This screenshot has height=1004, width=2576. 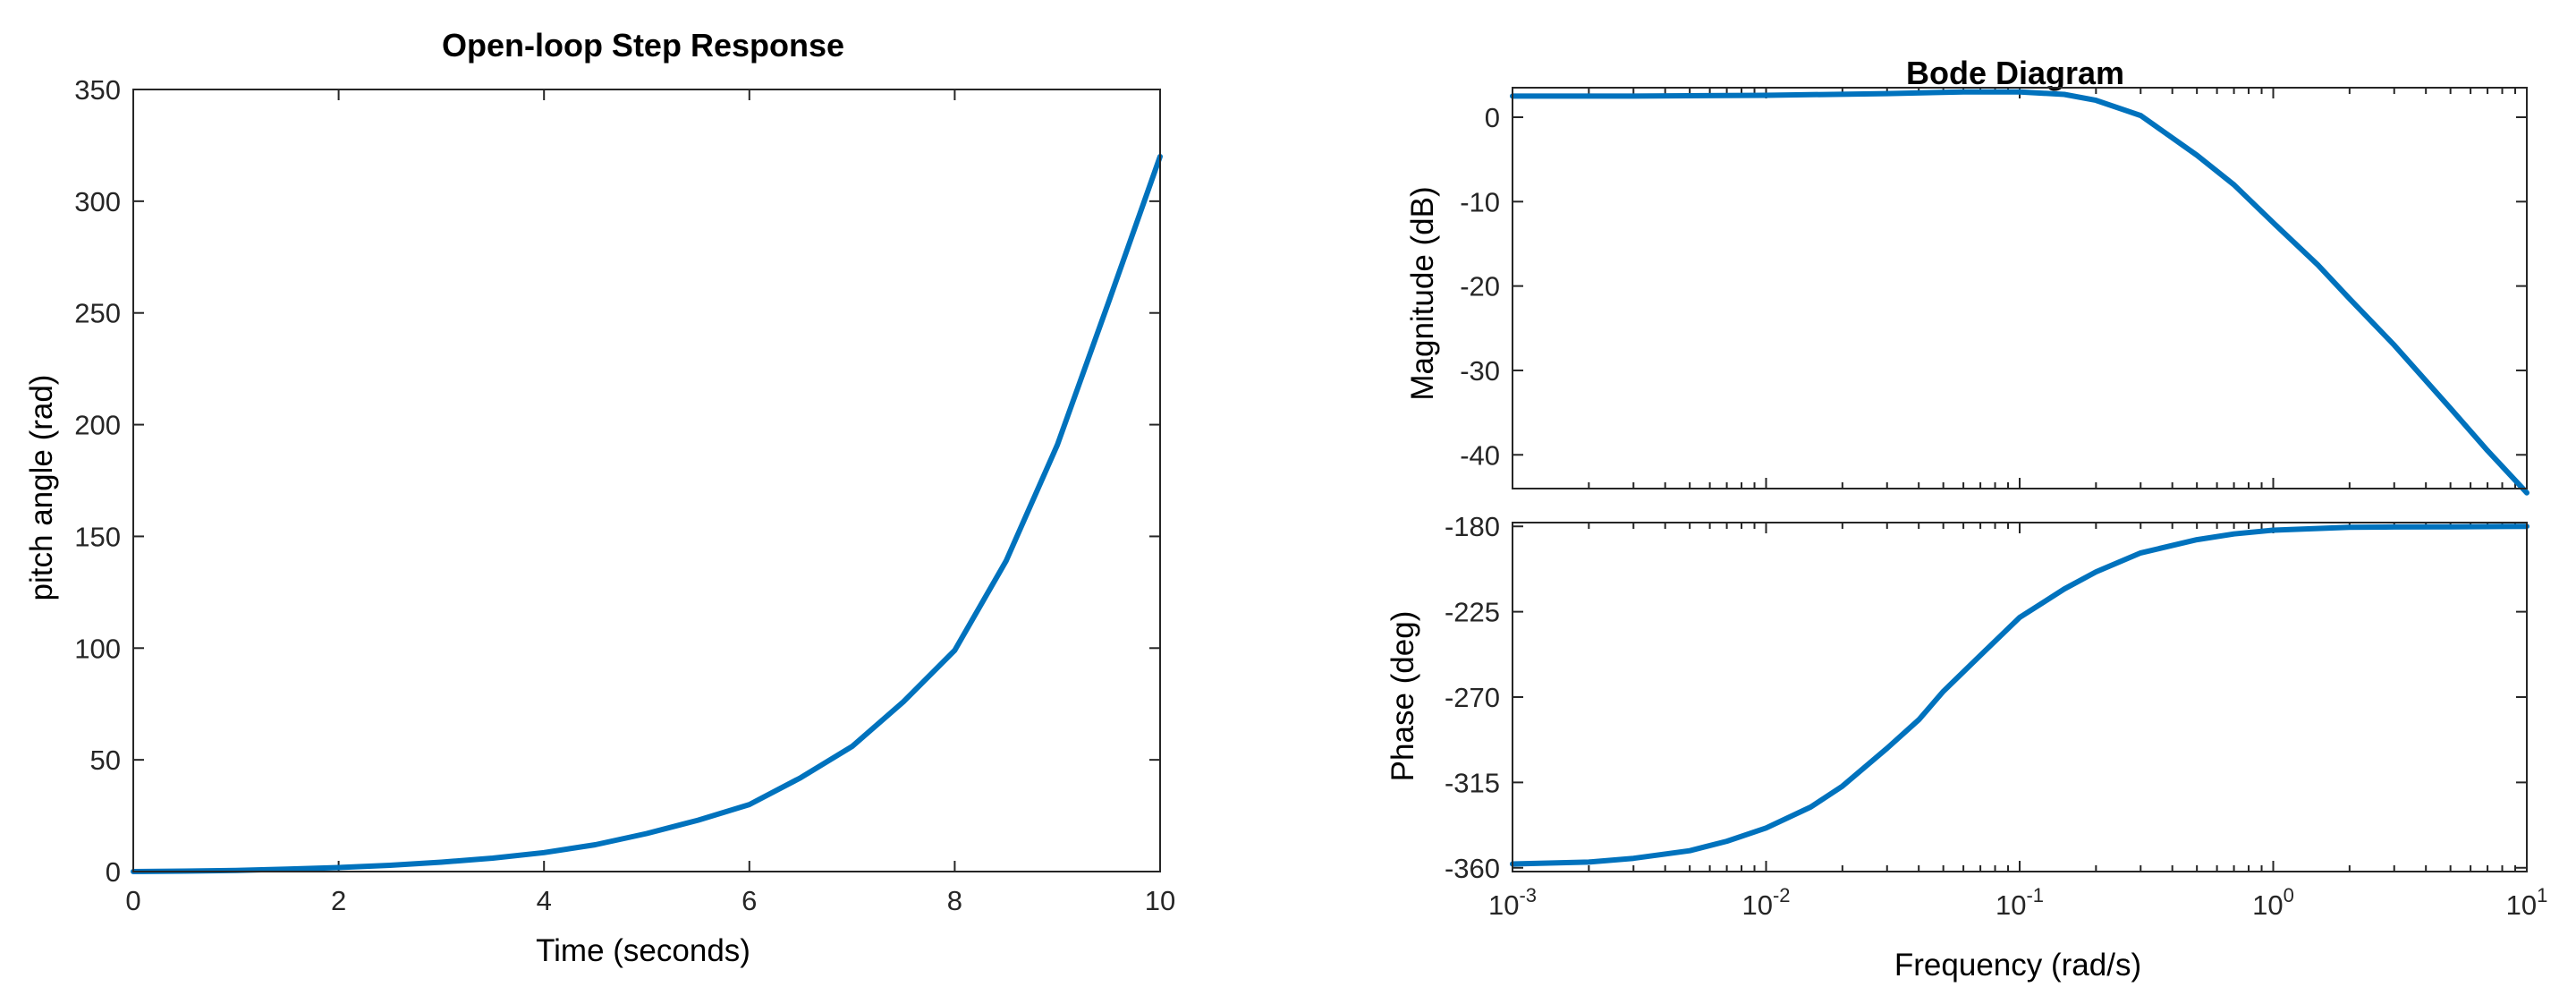 I want to click on step-y-tick-label: 250, so click(x=97, y=313).